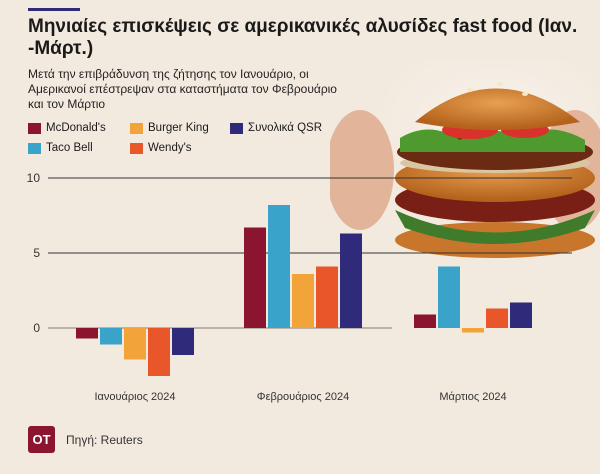 The image size is (600, 474). What do you see at coordinates (54, 9) in the screenshot?
I see `title-accent-bar` at bounding box center [54, 9].